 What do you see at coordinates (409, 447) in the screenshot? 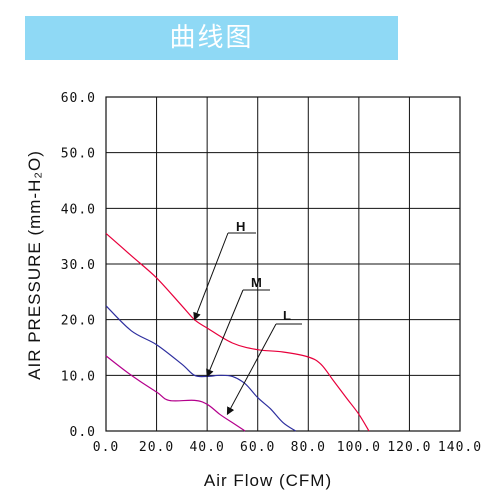
I see `x-tick-label: 120.0` at bounding box center [409, 447].